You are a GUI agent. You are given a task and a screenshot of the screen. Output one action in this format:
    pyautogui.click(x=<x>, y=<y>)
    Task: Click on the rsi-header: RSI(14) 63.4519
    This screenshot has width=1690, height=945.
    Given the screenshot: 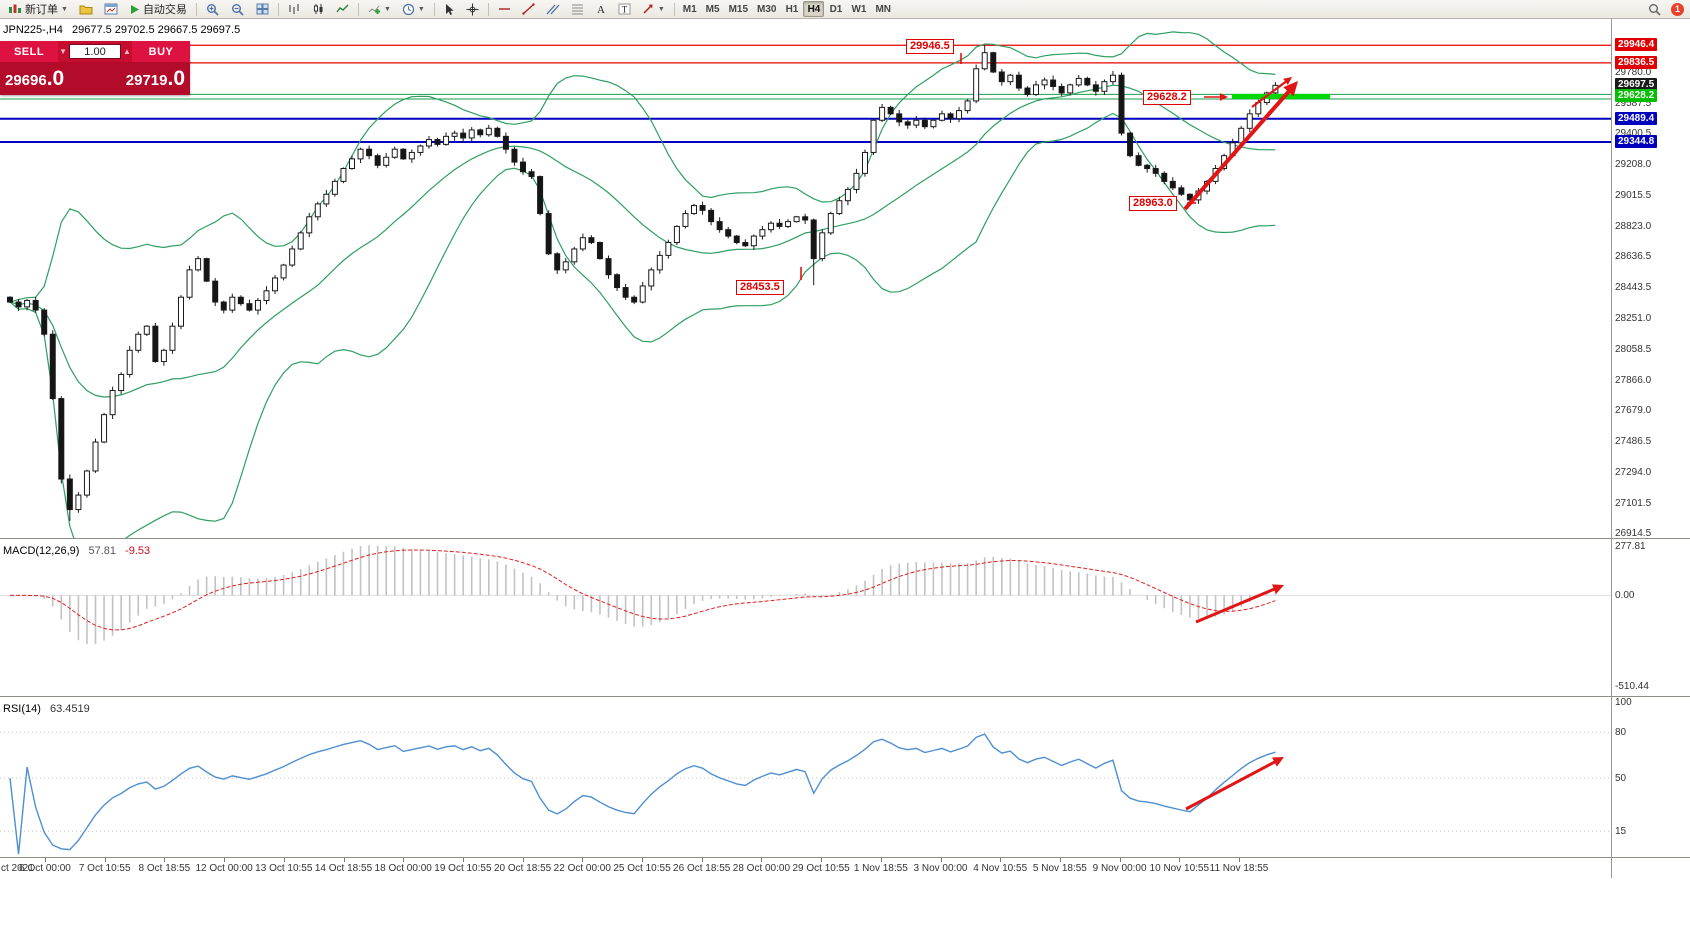 What is the action you would take?
    pyautogui.click(x=46, y=709)
    